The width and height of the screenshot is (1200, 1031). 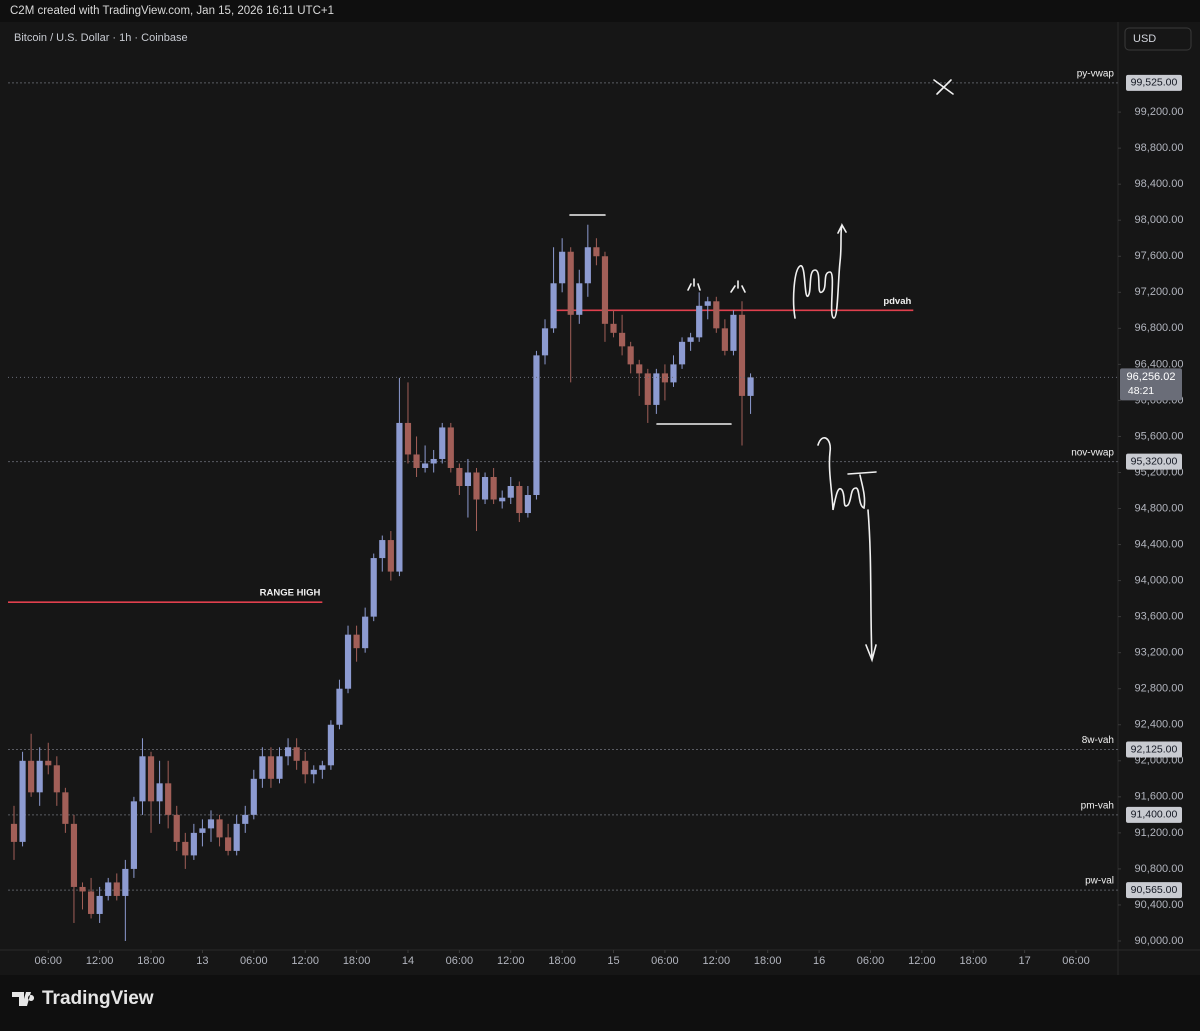 I want to click on level-value-label: 91,400.00, so click(x=1154, y=815).